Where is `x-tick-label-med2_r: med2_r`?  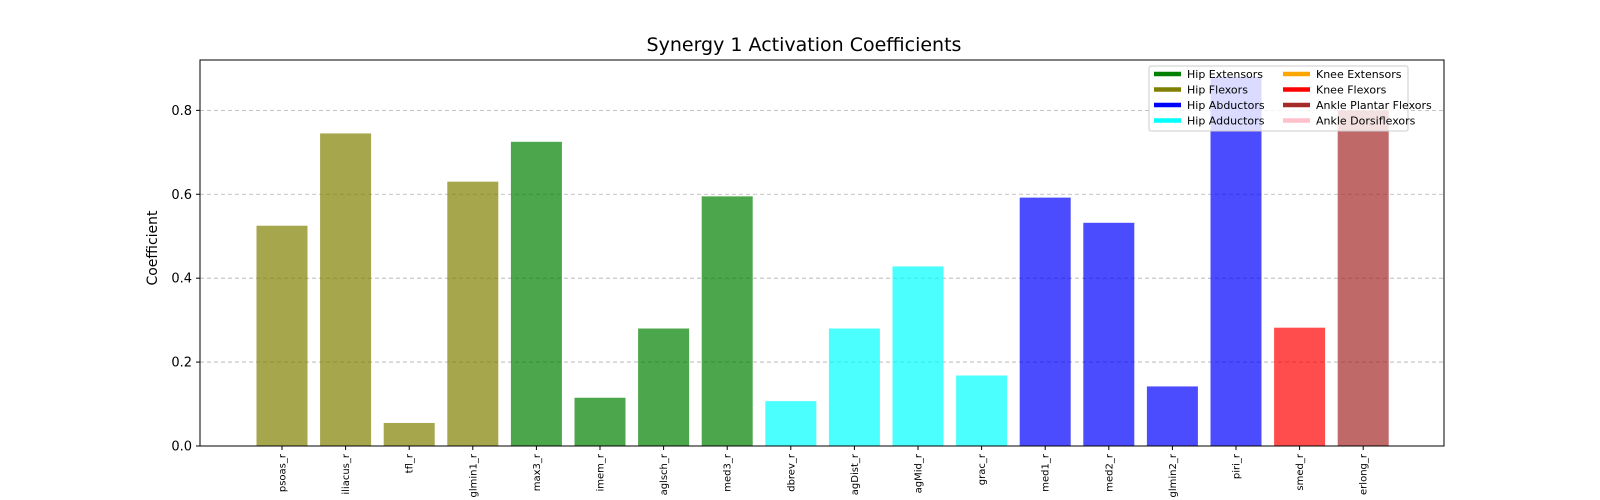 x-tick-label-med2_r: med2_r is located at coordinates (1109, 472).